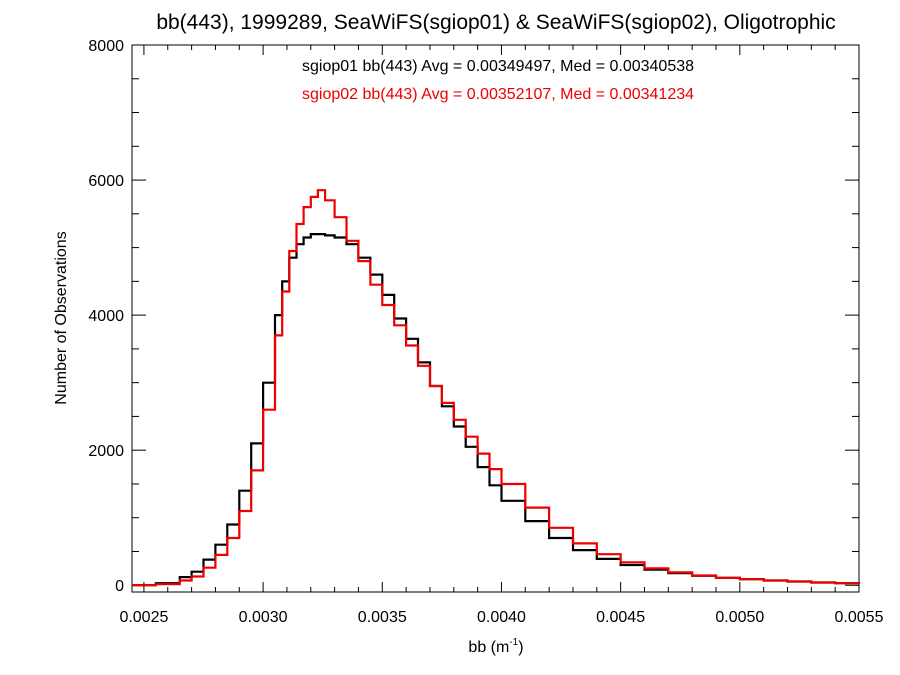  What do you see at coordinates (382, 617) in the screenshot?
I see `x-tick-label: 0.0035` at bounding box center [382, 617].